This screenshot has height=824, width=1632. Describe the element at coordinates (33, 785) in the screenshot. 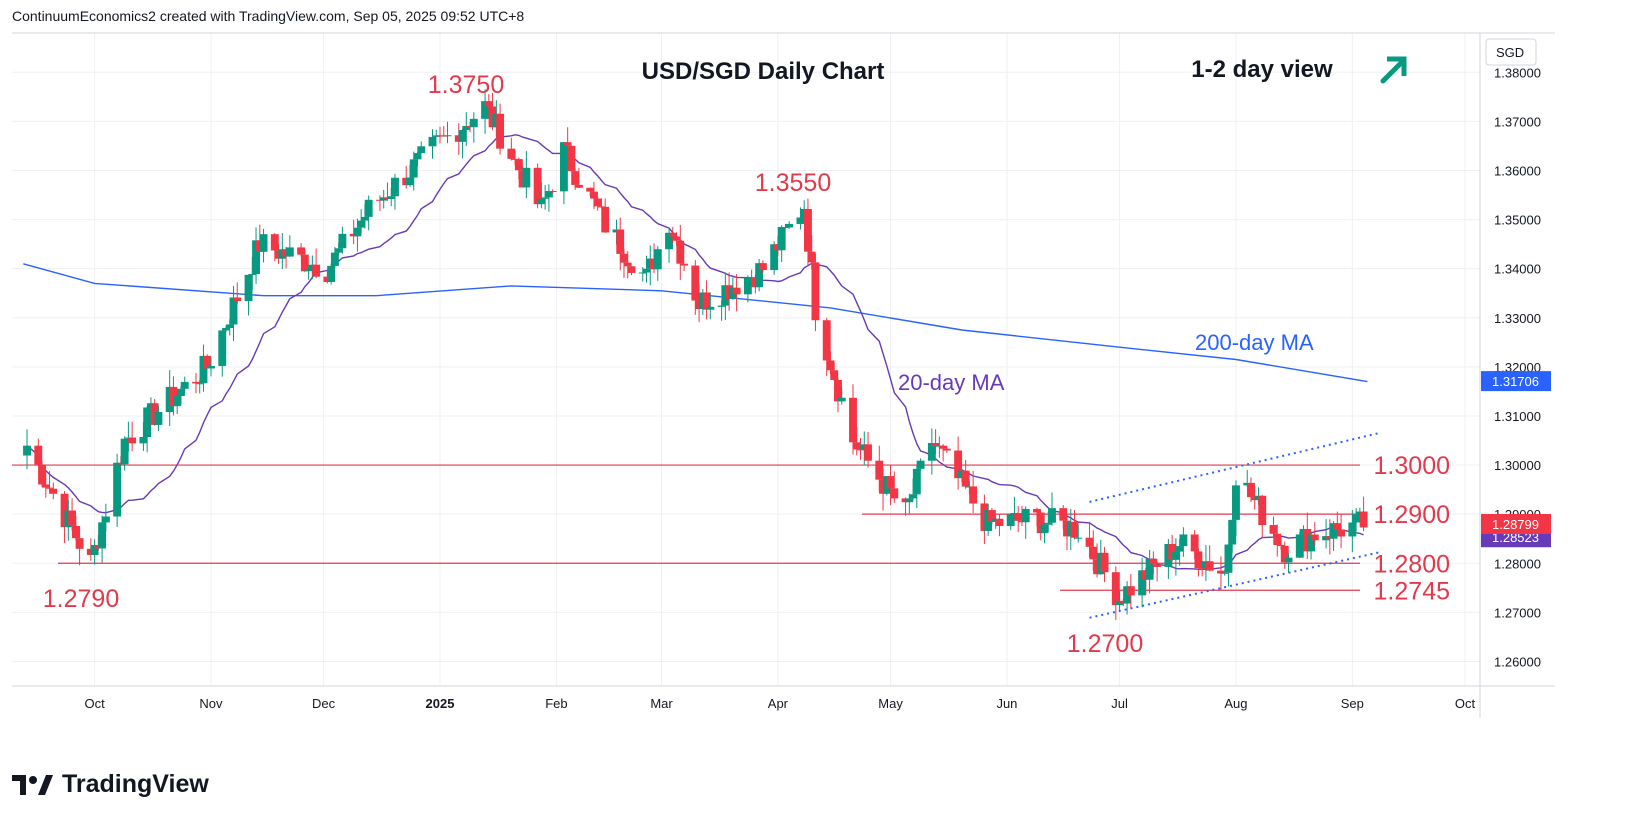

I see `tradingview-logo-icon` at that location.